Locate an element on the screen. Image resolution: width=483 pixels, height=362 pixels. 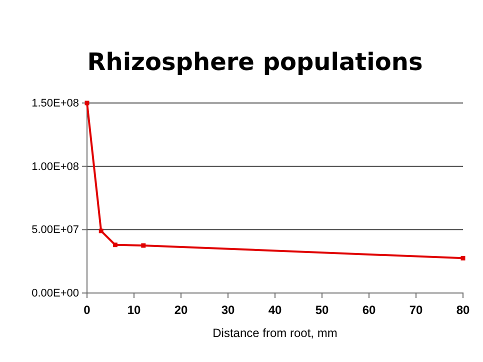
x-tick-label: 0 is located at coordinates (87, 310).